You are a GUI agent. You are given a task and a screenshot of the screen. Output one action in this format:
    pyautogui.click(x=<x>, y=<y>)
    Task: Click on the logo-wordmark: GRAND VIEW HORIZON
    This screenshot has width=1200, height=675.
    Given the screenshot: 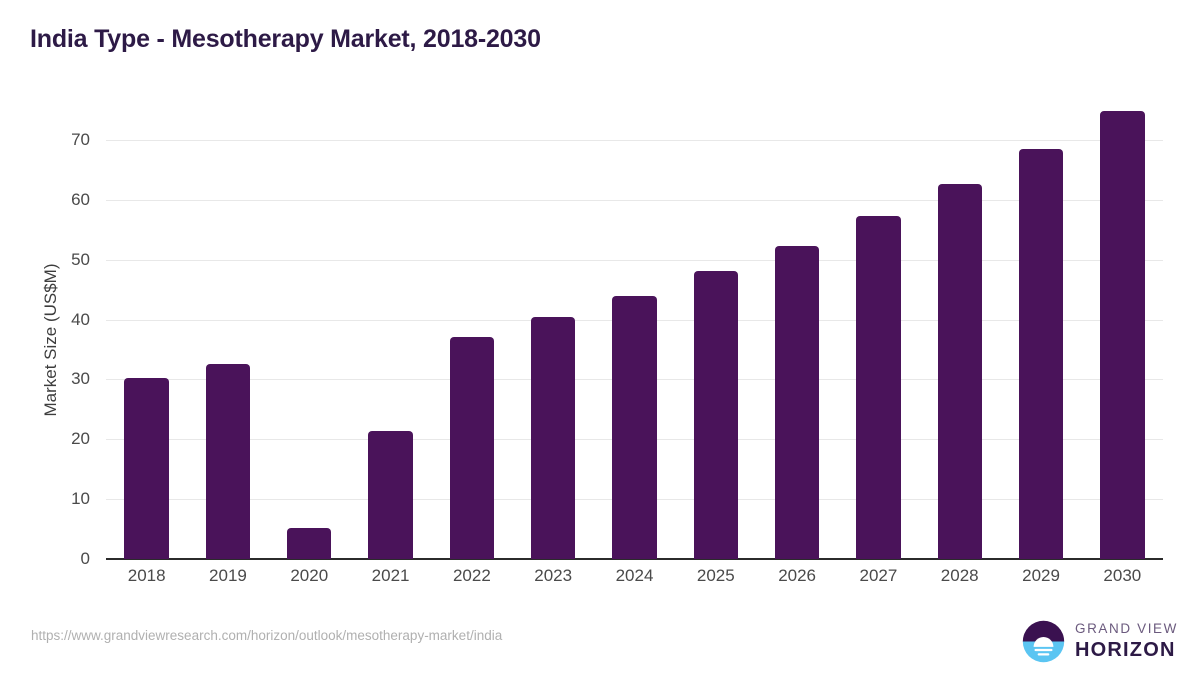 What is the action you would take?
    pyautogui.click(x=1126, y=641)
    